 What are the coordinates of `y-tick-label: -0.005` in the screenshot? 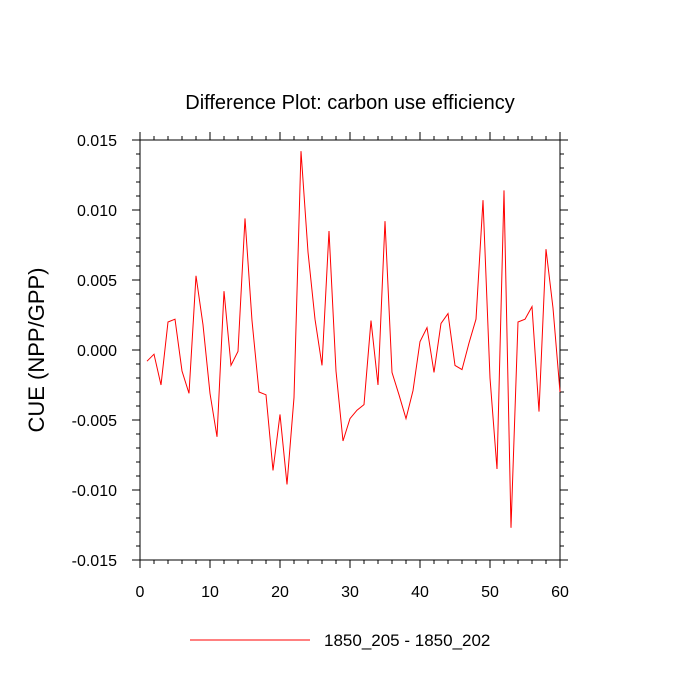 It's located at (94, 421).